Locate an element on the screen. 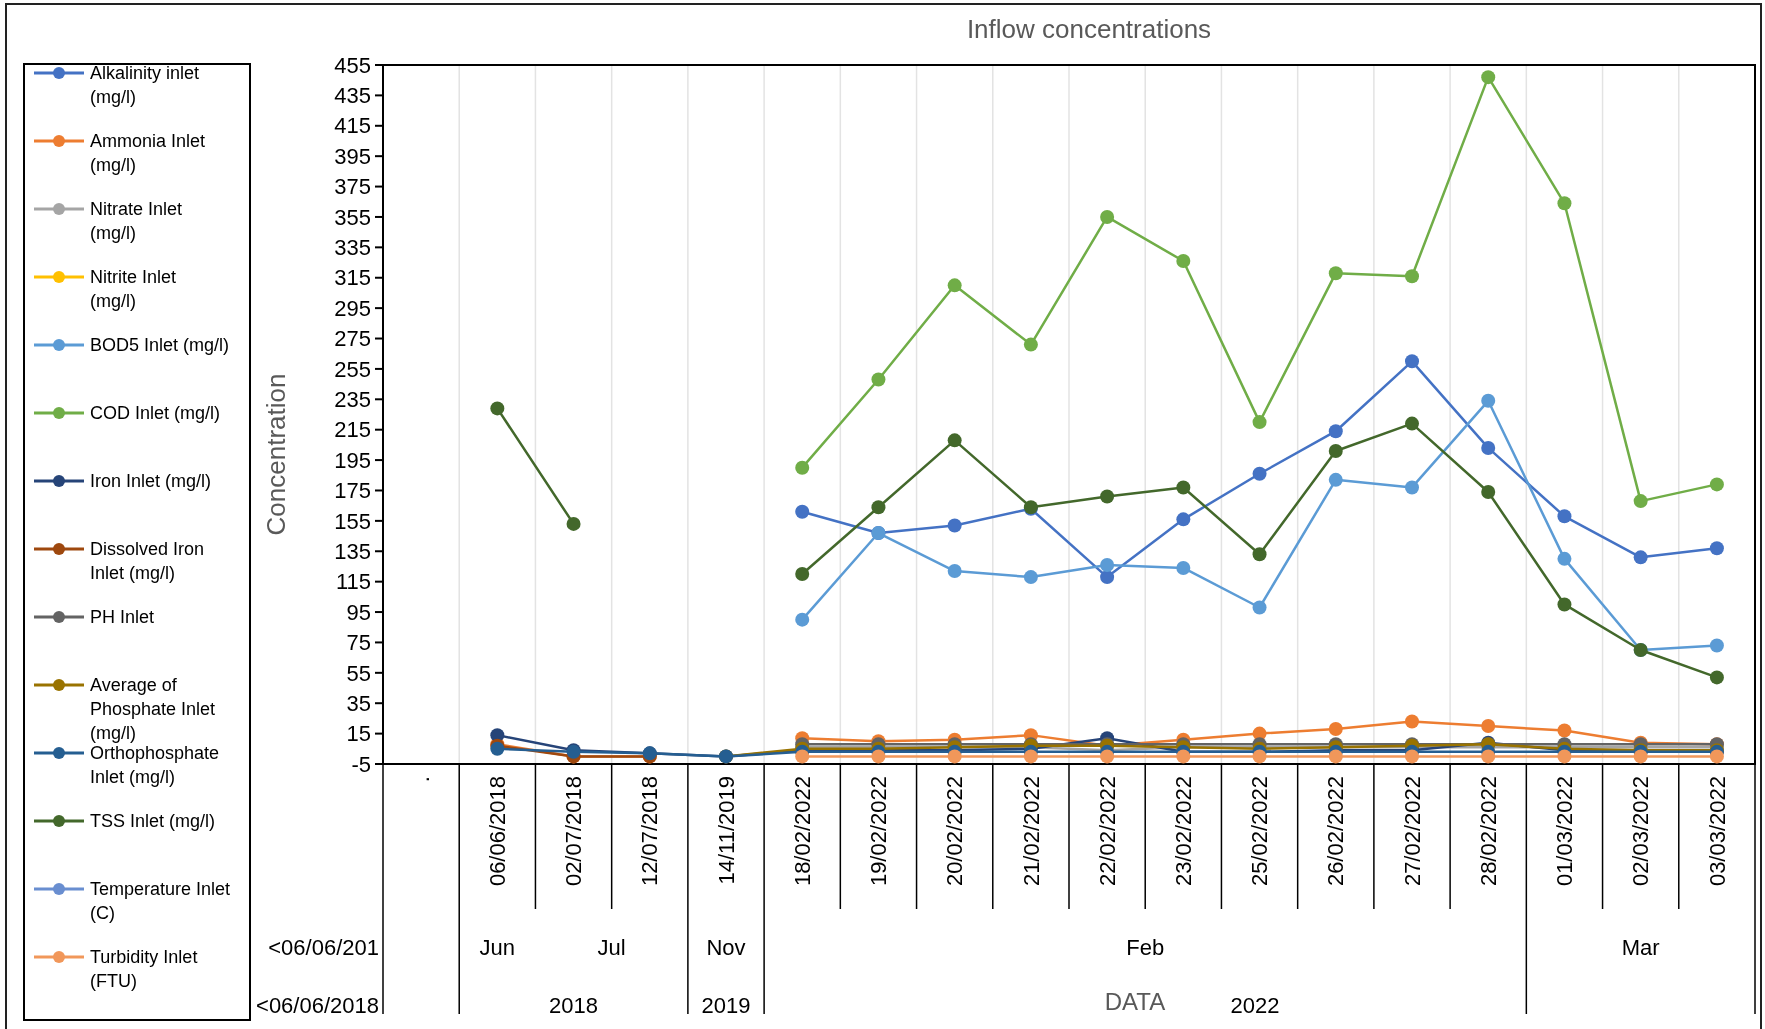 The image size is (1765, 1029). x-tick-label: 12/07/2018 is located at coordinates (650, 831).